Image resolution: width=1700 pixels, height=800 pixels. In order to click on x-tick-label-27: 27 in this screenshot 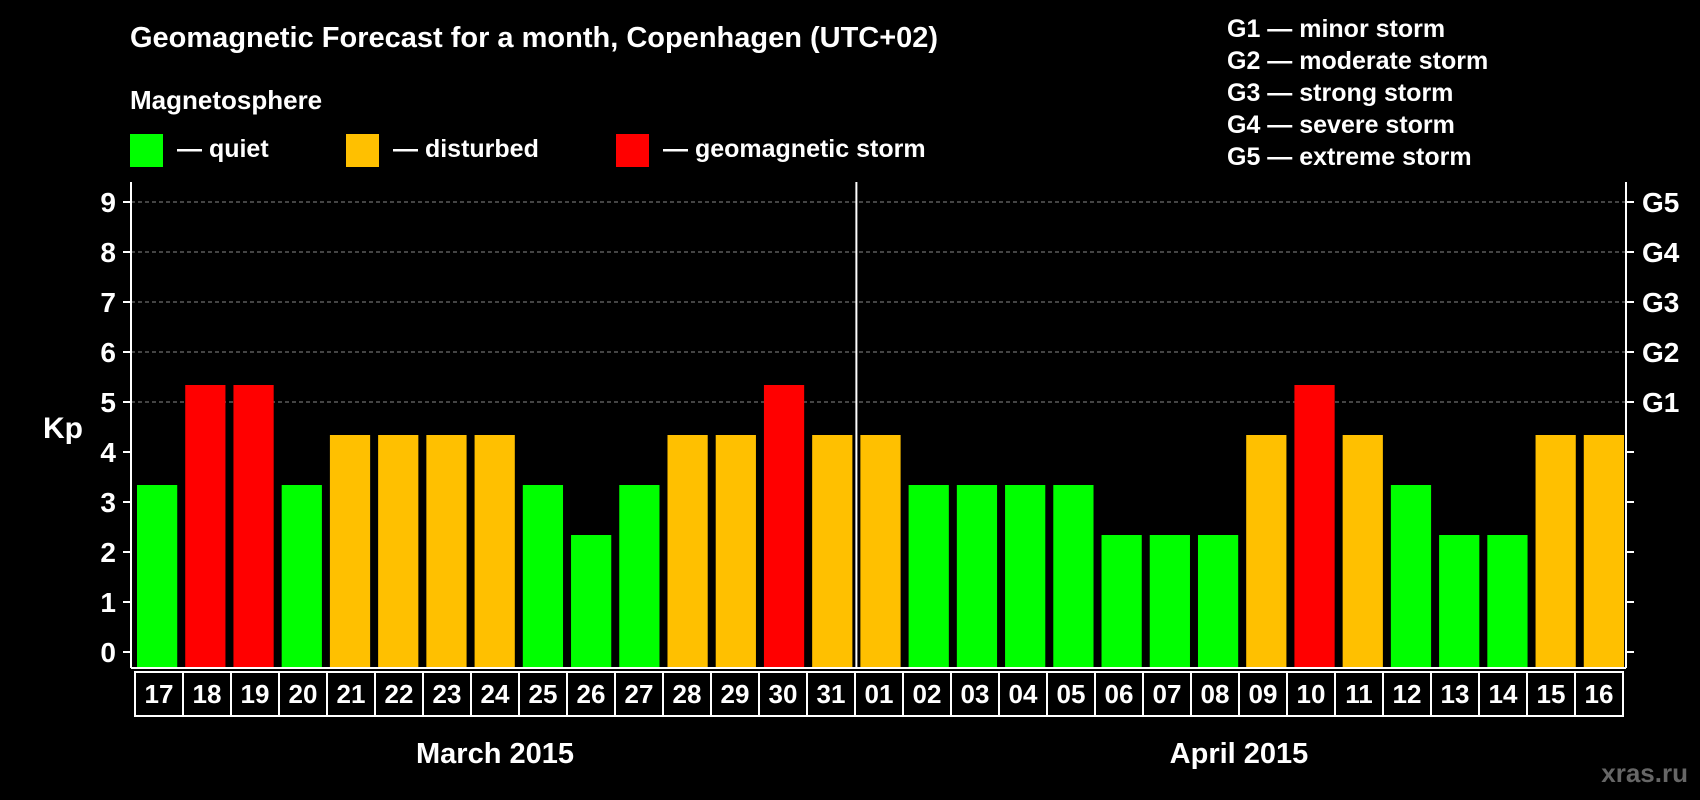, I will do `click(639, 694)`.